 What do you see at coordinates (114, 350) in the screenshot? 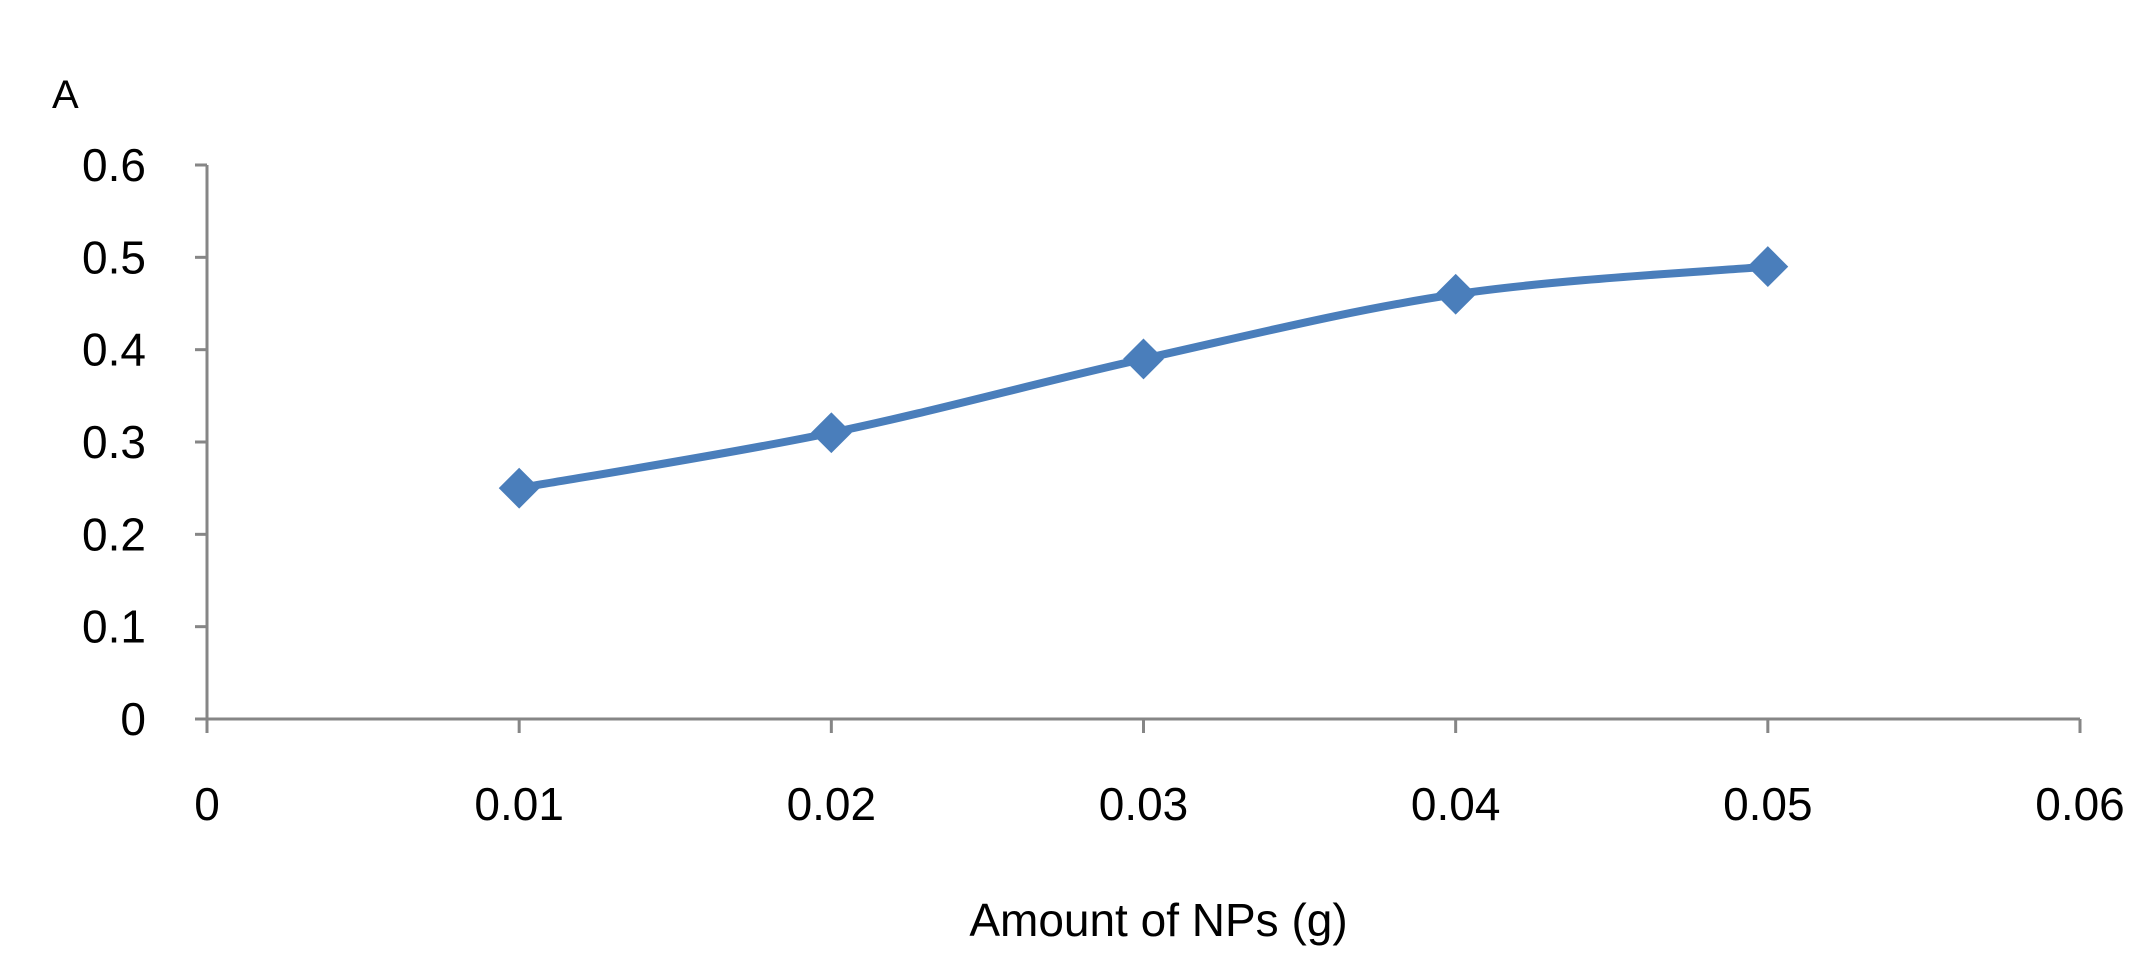
I see `y-tick-label: 0.4` at bounding box center [114, 350].